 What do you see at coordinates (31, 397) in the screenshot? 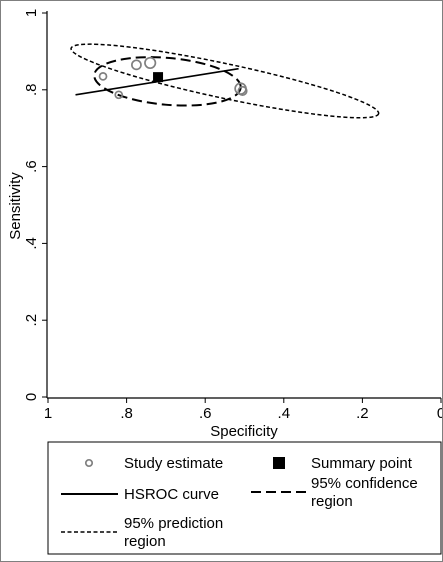
I see `y-tick-label: 0` at bounding box center [31, 397].